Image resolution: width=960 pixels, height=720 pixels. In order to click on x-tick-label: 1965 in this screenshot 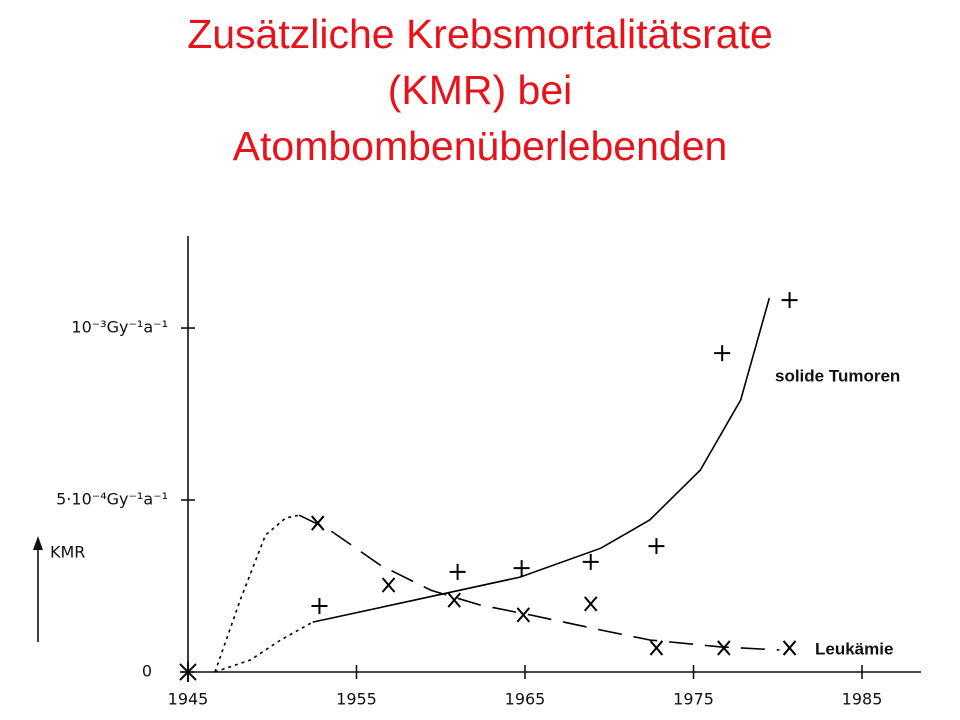, I will do `click(525, 699)`.